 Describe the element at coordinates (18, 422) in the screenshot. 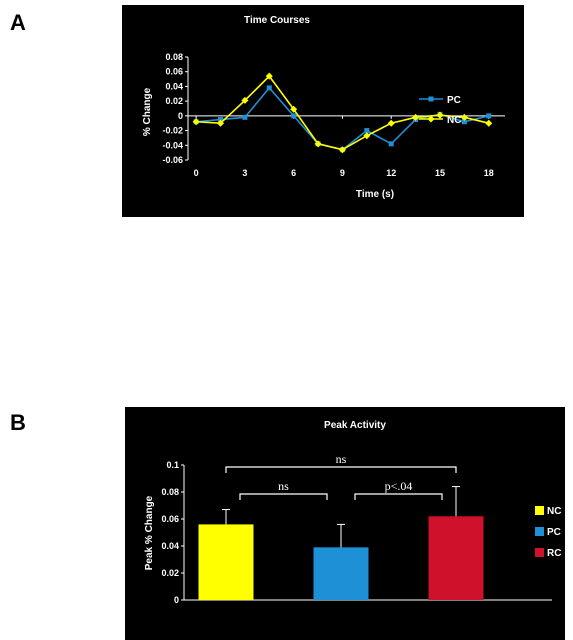

I see `panel-label-b: B` at that location.